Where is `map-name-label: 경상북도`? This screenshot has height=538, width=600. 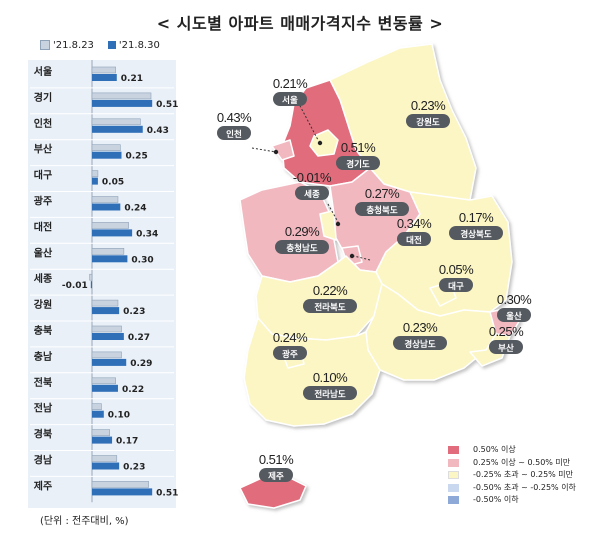 map-name-label: 경상북도 is located at coordinates (475, 234).